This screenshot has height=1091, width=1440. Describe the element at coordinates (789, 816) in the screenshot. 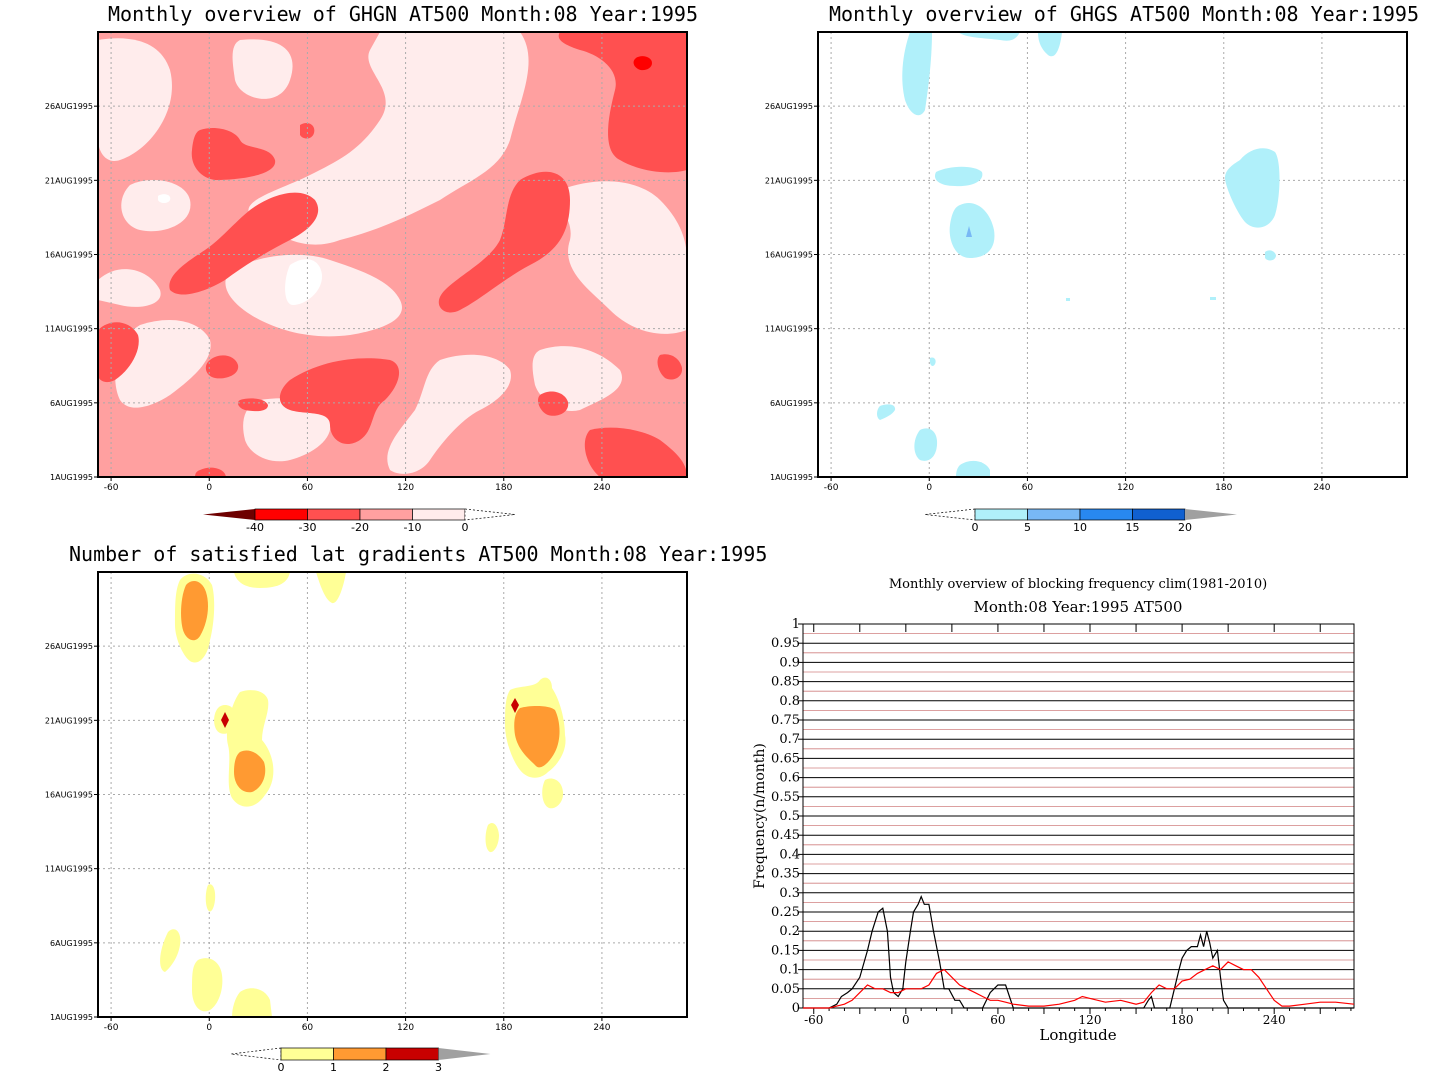

I see `y-tick-label: 0.5` at that location.